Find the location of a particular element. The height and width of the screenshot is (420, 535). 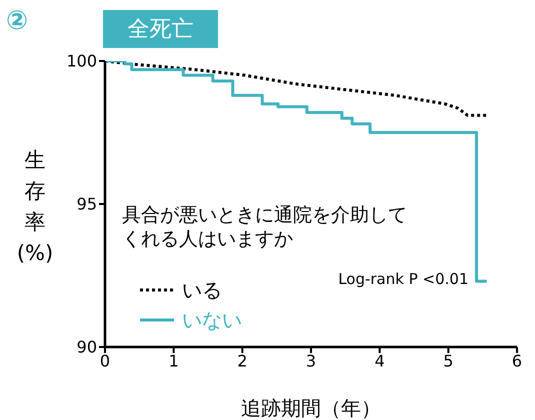

y-tick-label: 90 is located at coordinates (86, 347).